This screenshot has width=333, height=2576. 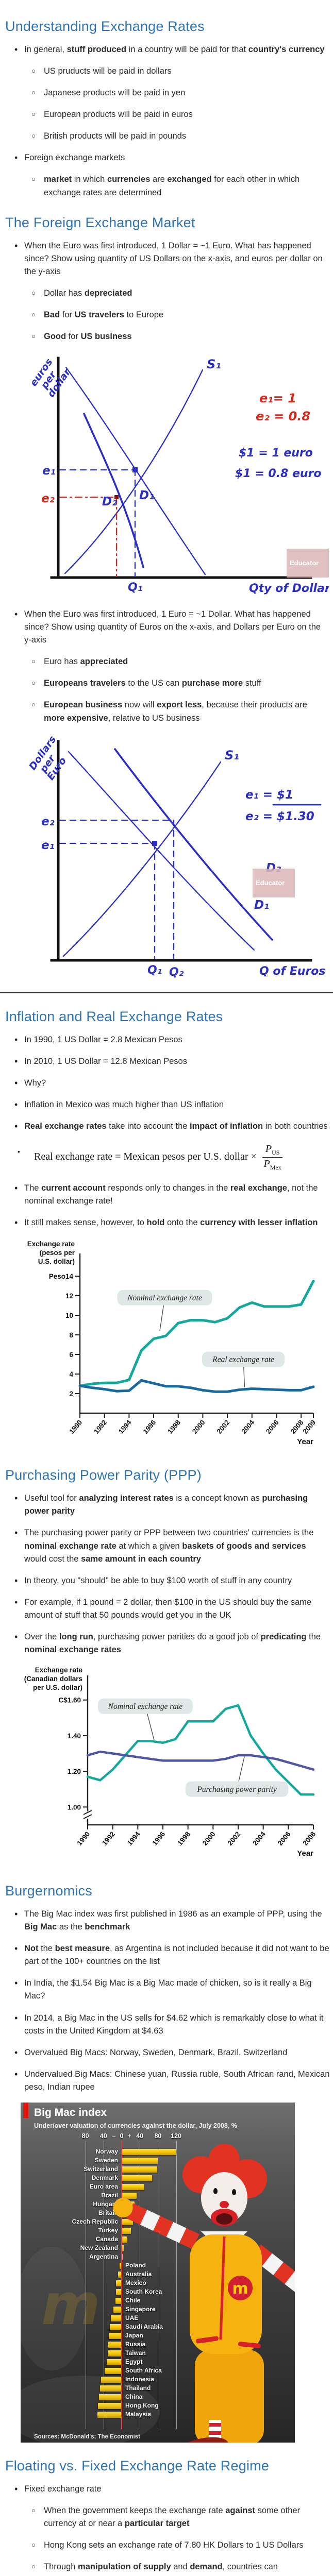 I want to click on bar-label: Sweden, so click(x=106, y=2160).